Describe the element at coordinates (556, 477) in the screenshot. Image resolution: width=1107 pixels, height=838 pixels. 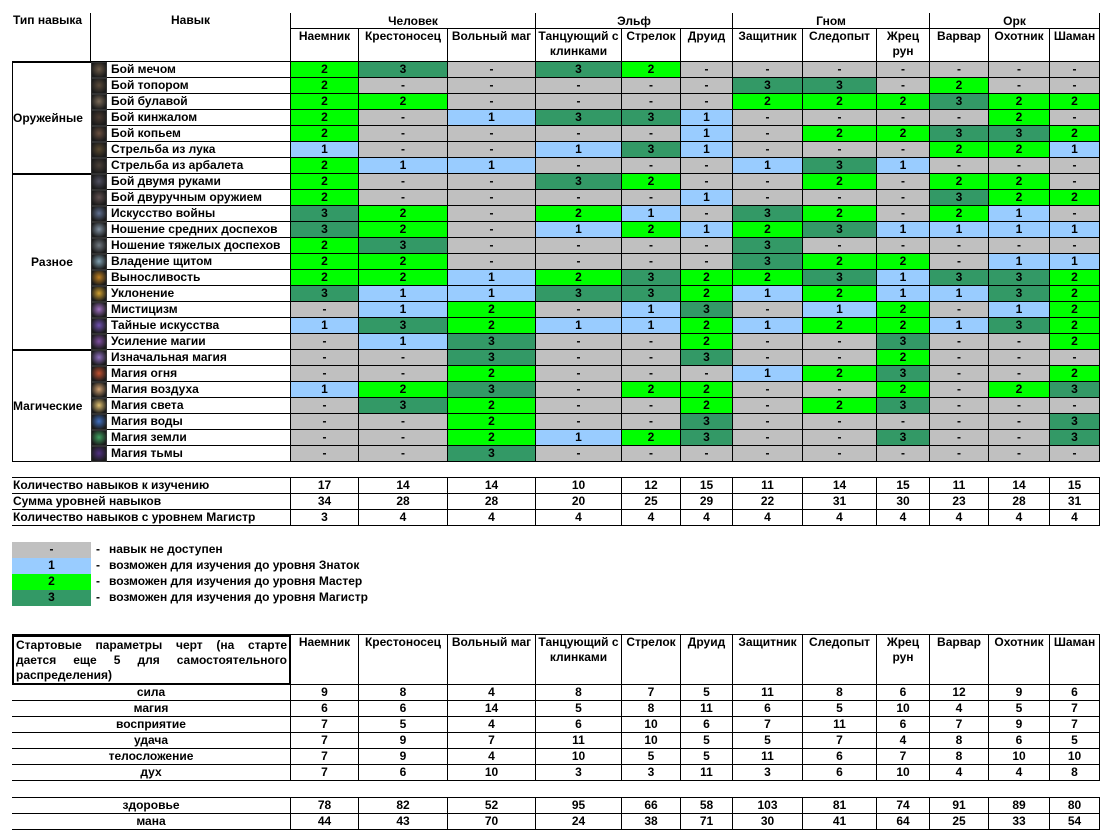
I see `table-border` at that location.